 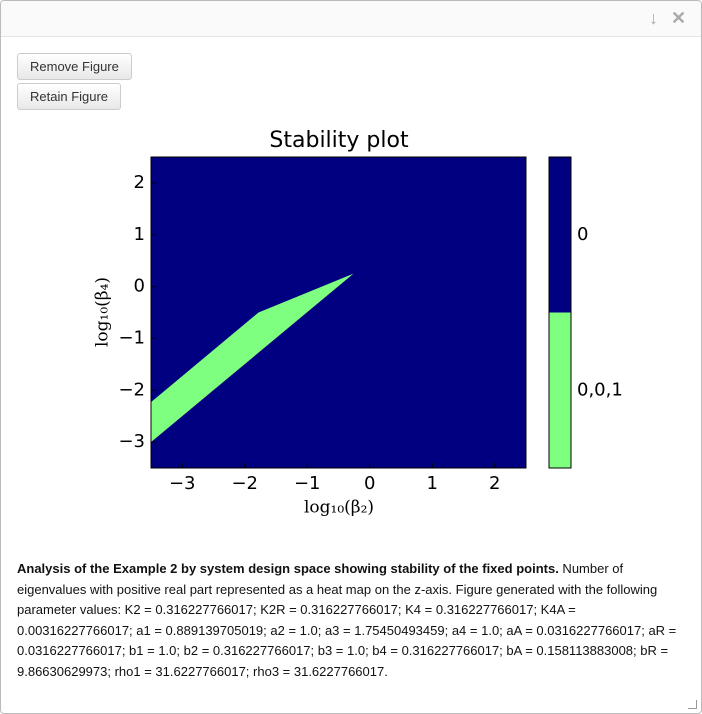 What do you see at coordinates (103, 312) in the screenshot?
I see `y-axis-label: log₁₀(β₄)` at bounding box center [103, 312].